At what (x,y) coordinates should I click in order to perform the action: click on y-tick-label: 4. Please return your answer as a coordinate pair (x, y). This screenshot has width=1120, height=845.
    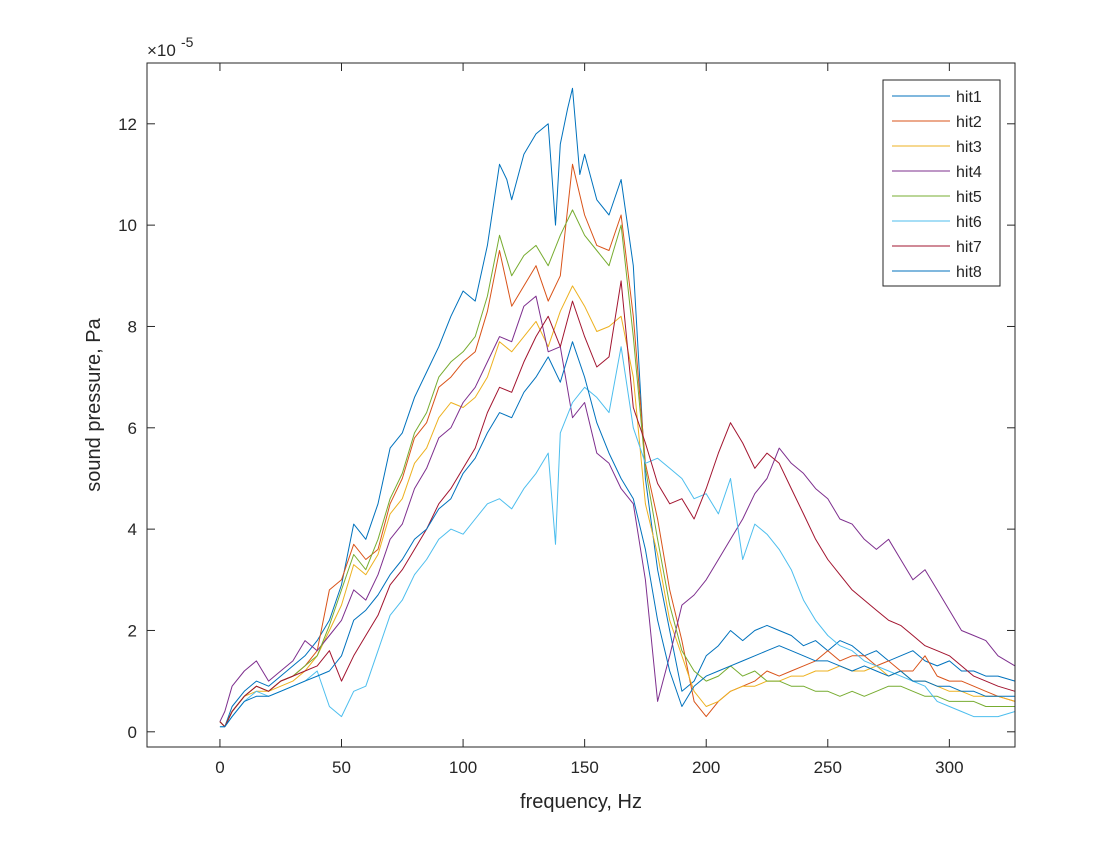
    Looking at the image, I should click on (132, 529).